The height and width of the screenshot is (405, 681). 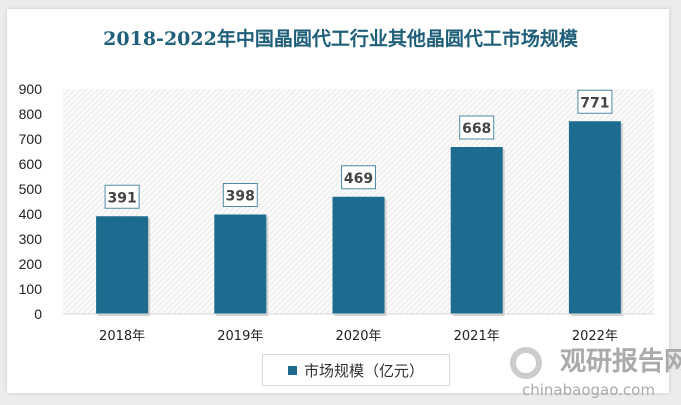 What do you see at coordinates (620, 362) in the screenshot?
I see `watermark-cn: 观研报告网` at bounding box center [620, 362].